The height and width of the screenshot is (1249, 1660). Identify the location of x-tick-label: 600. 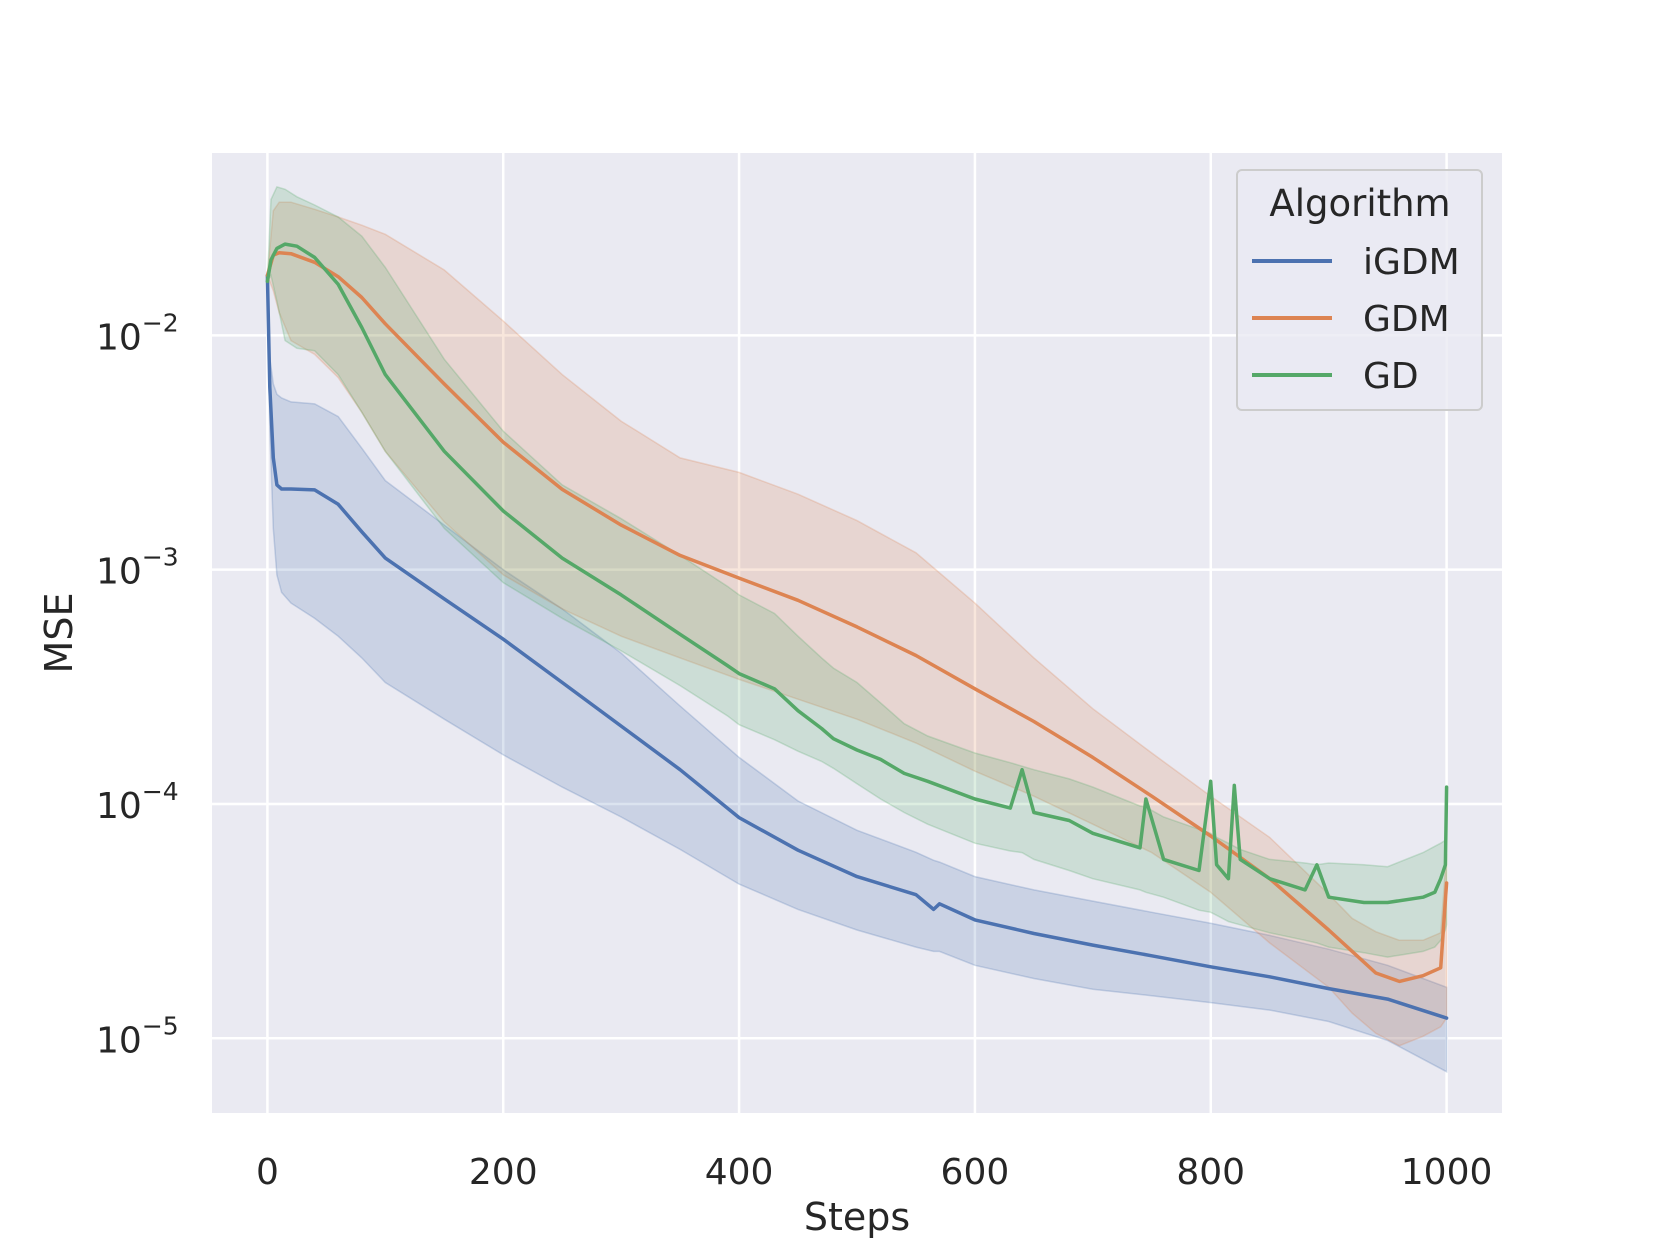
(975, 1172).